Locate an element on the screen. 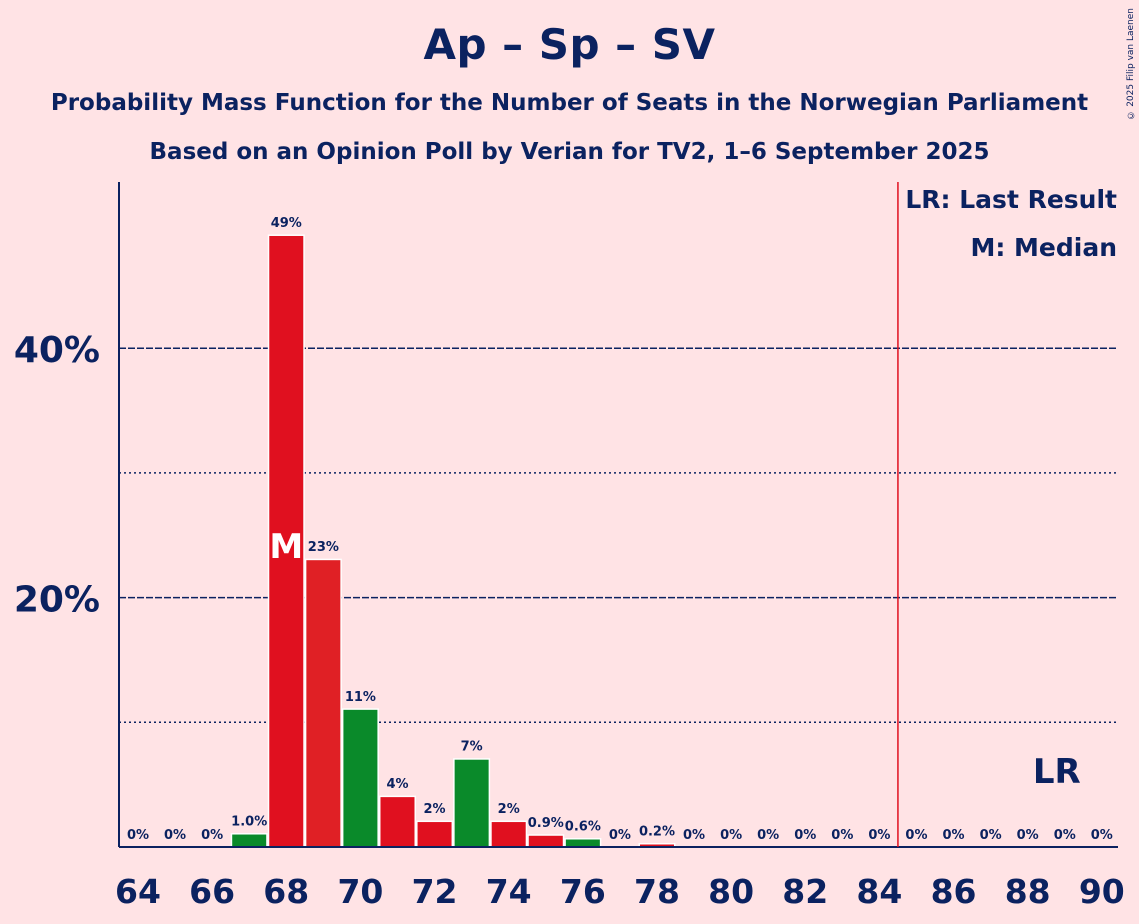 Image resolution: width=1139 pixels, height=924 pixels. x-tick-label: 76 is located at coordinates (583, 891).